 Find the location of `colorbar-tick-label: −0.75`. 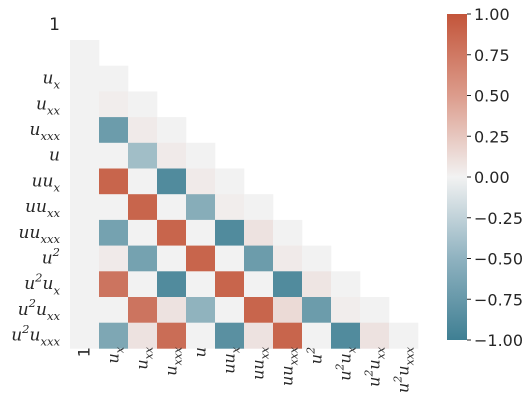

colorbar-tick-label: −0.75 is located at coordinates (498, 299).